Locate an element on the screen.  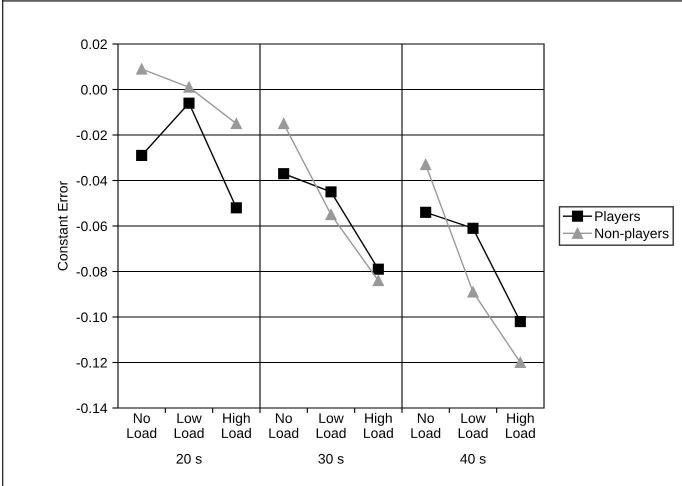
legend-label: Players is located at coordinates (617, 217).